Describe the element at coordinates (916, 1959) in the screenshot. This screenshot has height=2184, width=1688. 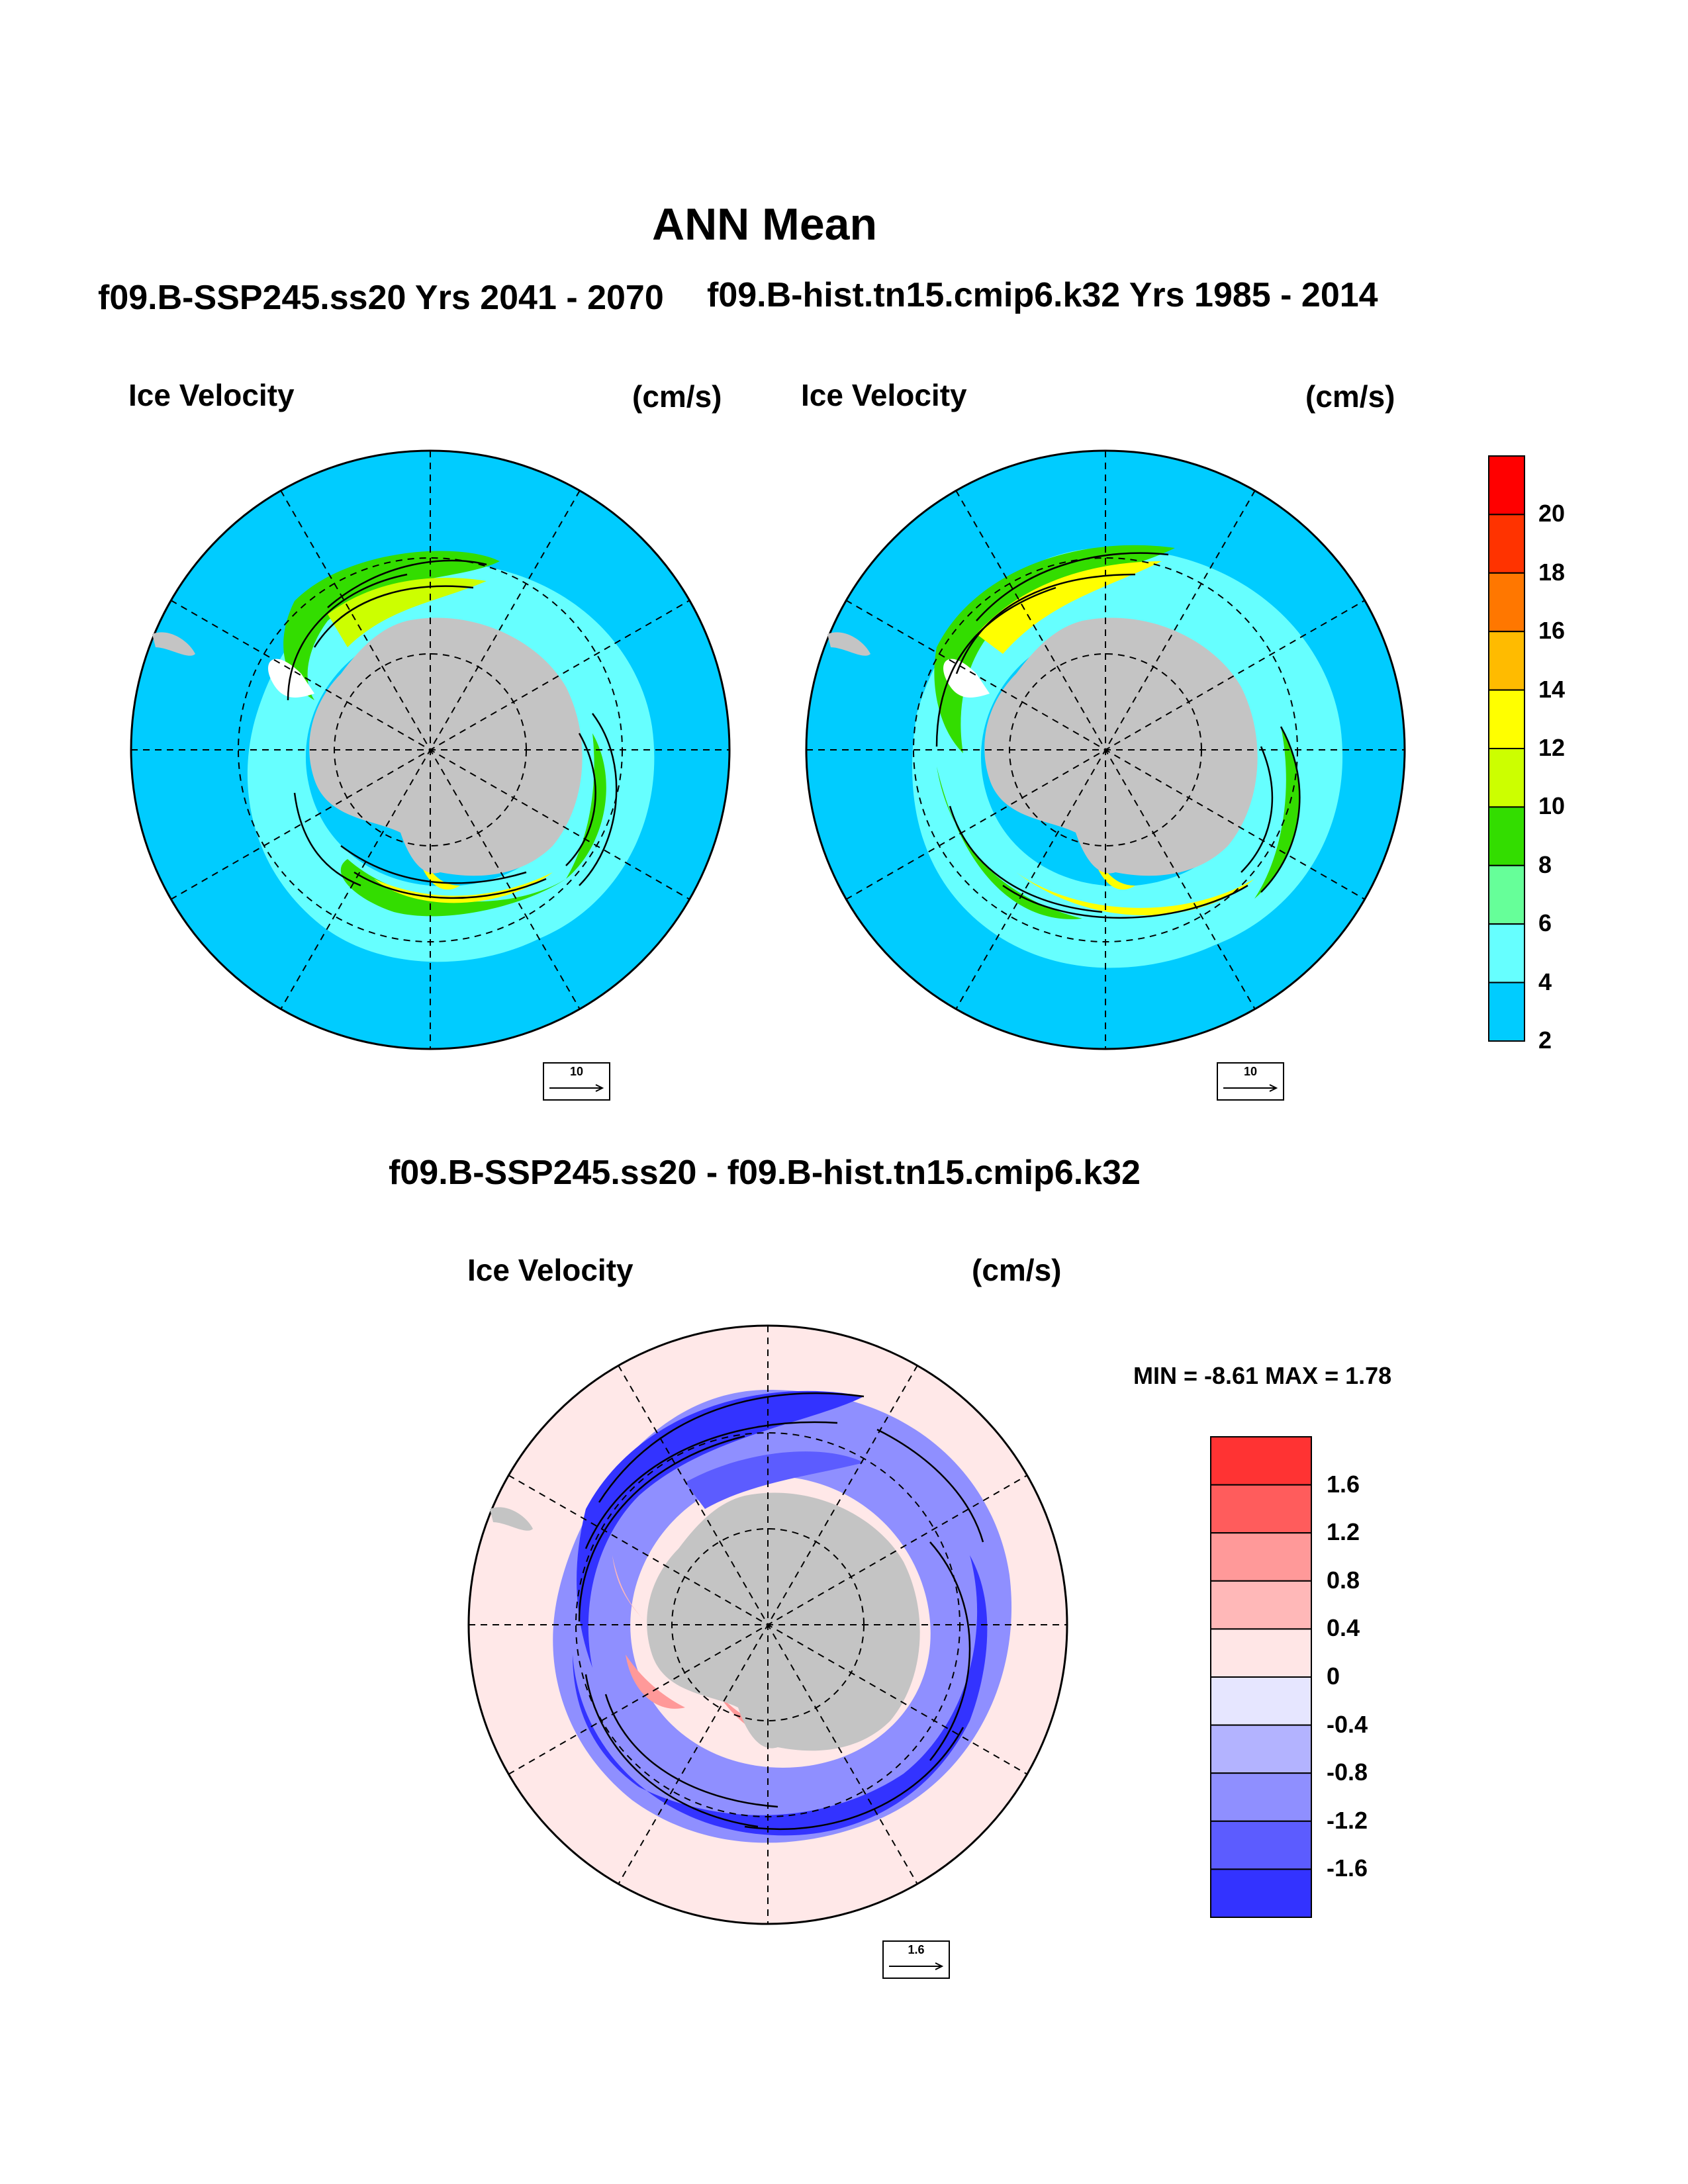
I see `reference-vector-diff: 1.6` at that location.